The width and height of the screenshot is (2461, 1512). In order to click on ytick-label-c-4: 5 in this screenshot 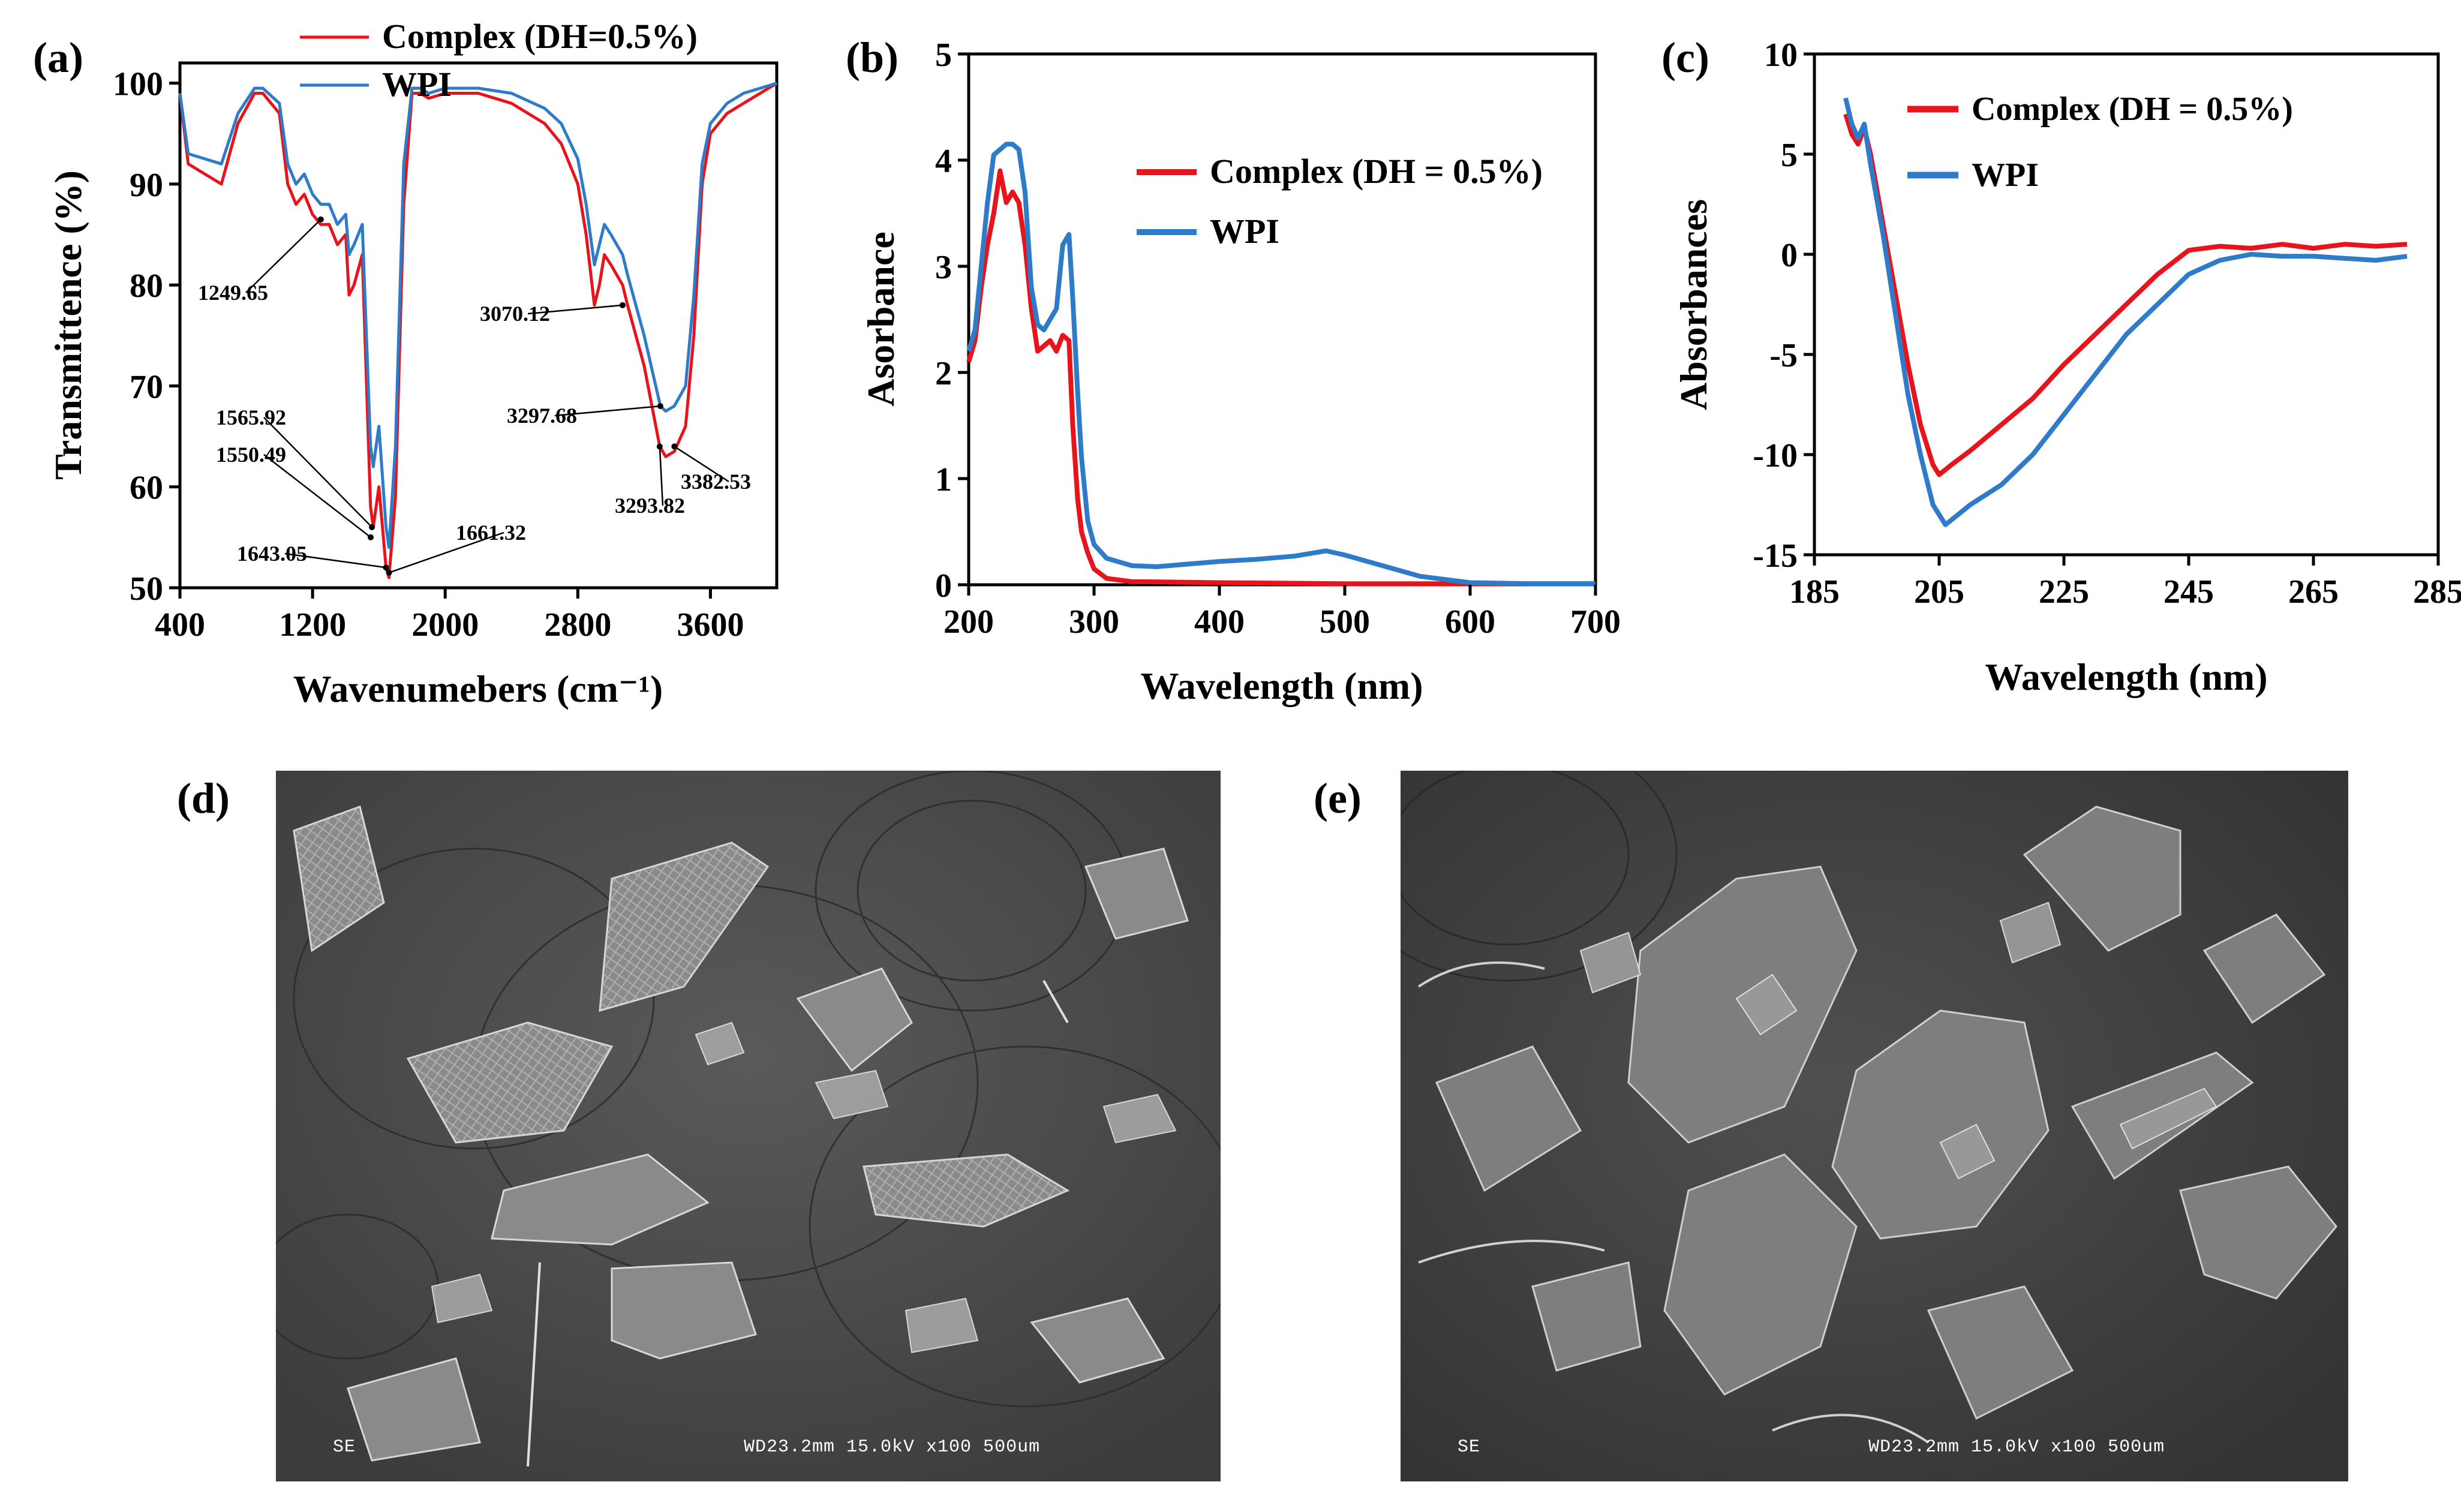, I will do `click(1789, 155)`.